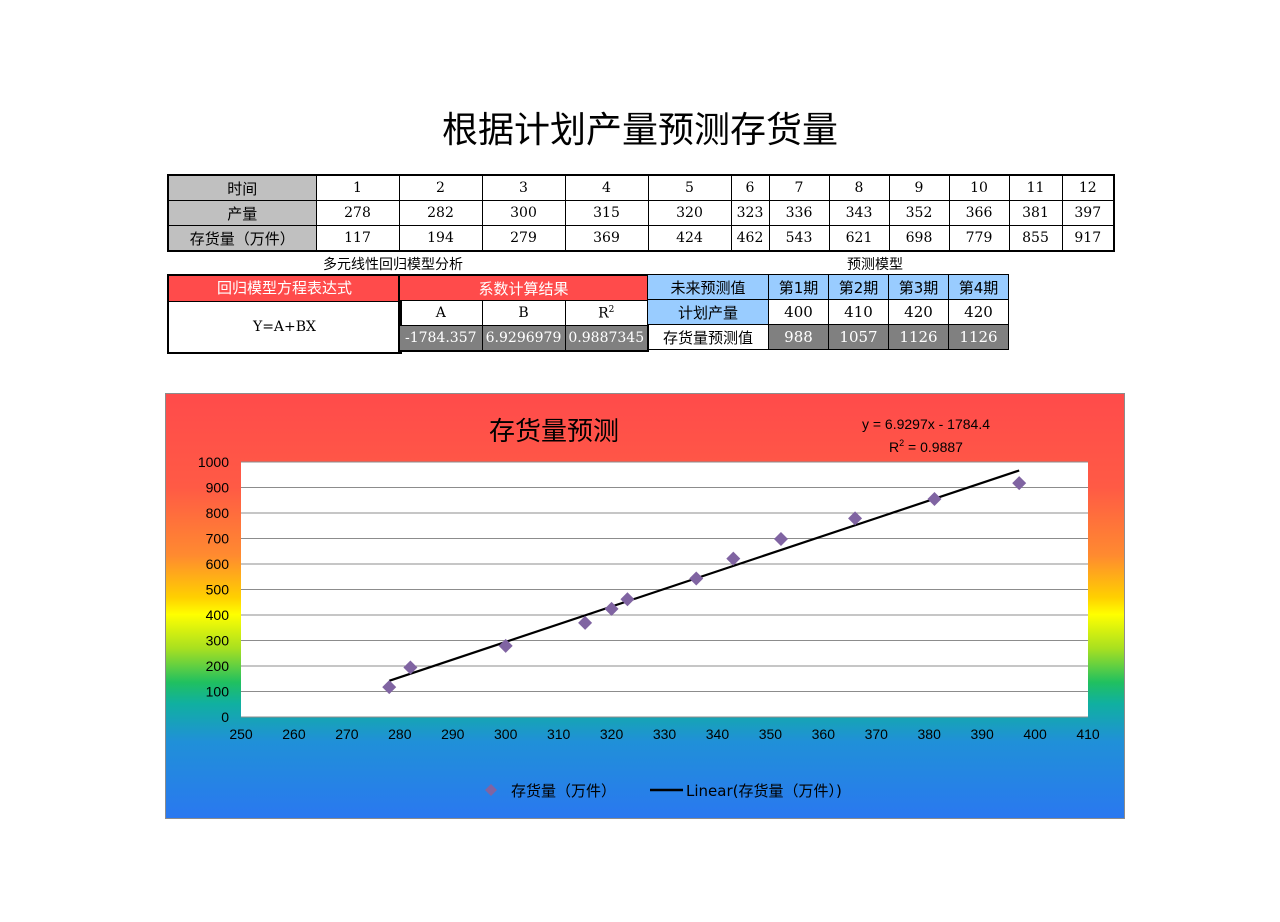  What do you see at coordinates (859, 213) in the screenshot?
I see `table-cell: 343` at bounding box center [859, 213].